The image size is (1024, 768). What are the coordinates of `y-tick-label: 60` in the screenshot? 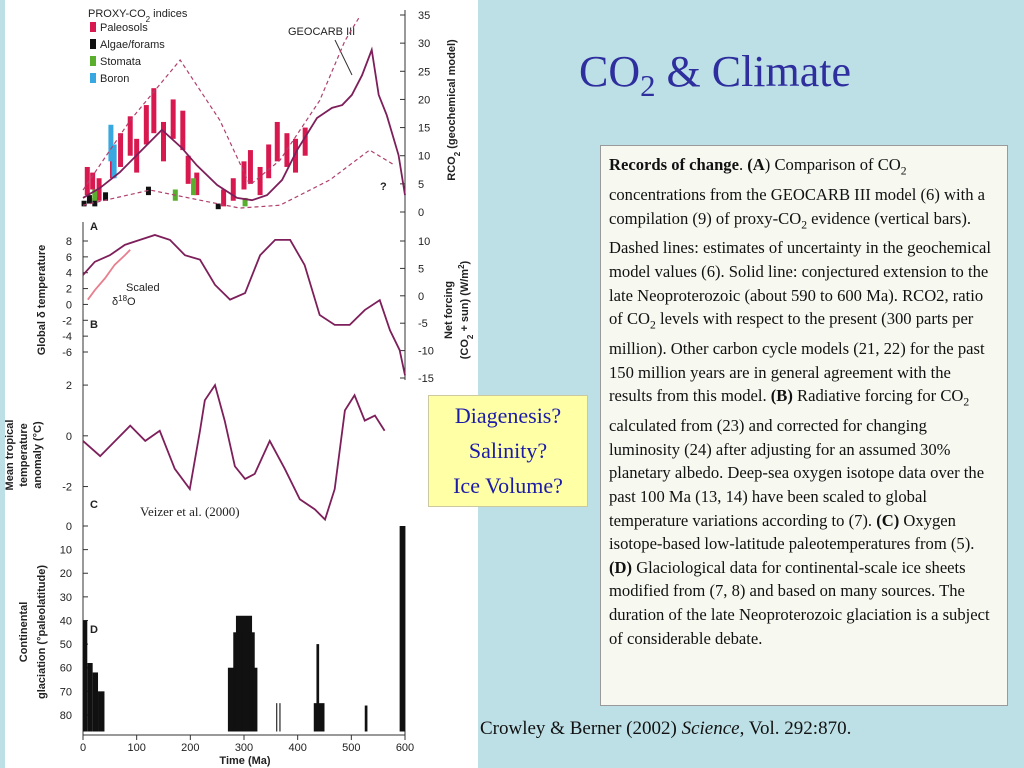 It's located at (66, 669).